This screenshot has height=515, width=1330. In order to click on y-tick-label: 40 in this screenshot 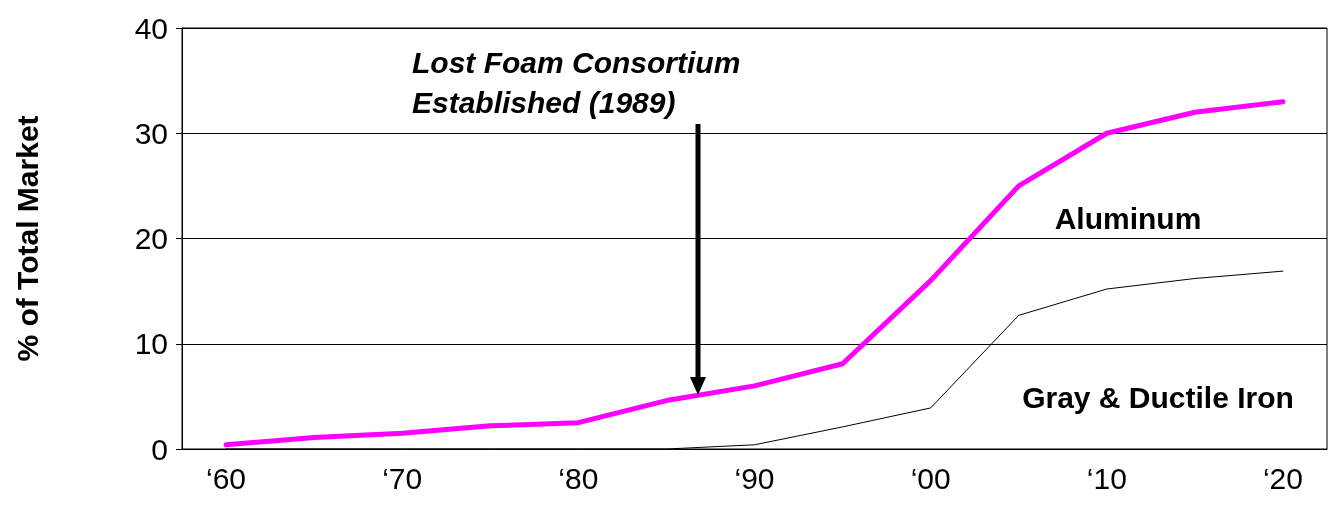, I will do `click(151, 28)`.